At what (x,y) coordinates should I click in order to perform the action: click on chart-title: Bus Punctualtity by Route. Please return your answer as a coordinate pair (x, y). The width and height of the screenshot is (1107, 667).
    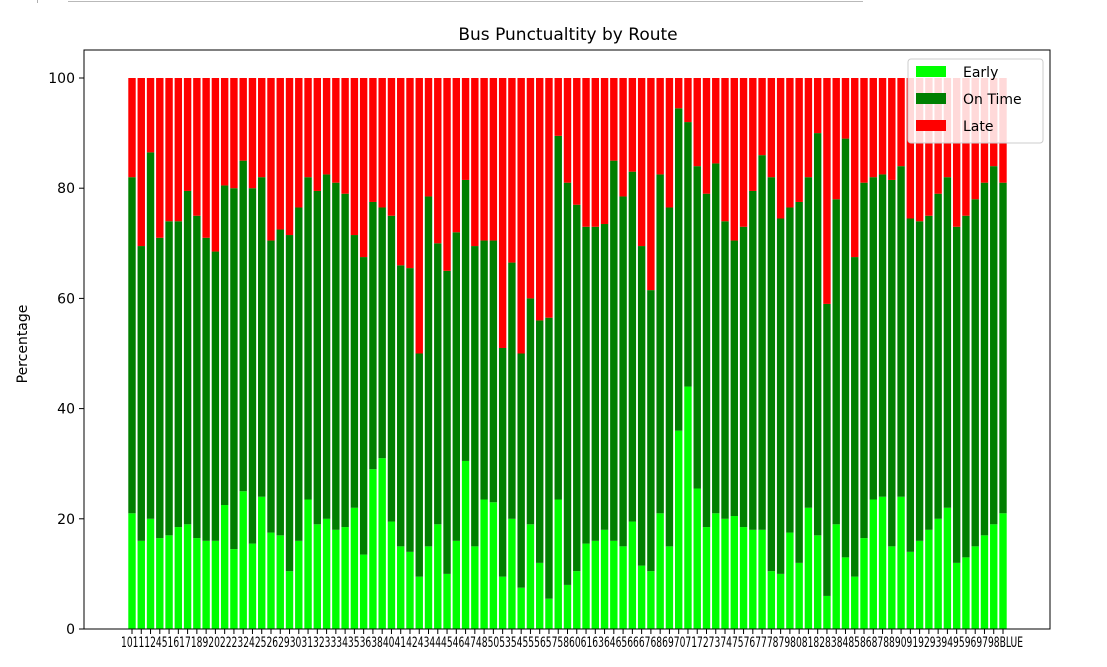
    Looking at the image, I should click on (567, 35).